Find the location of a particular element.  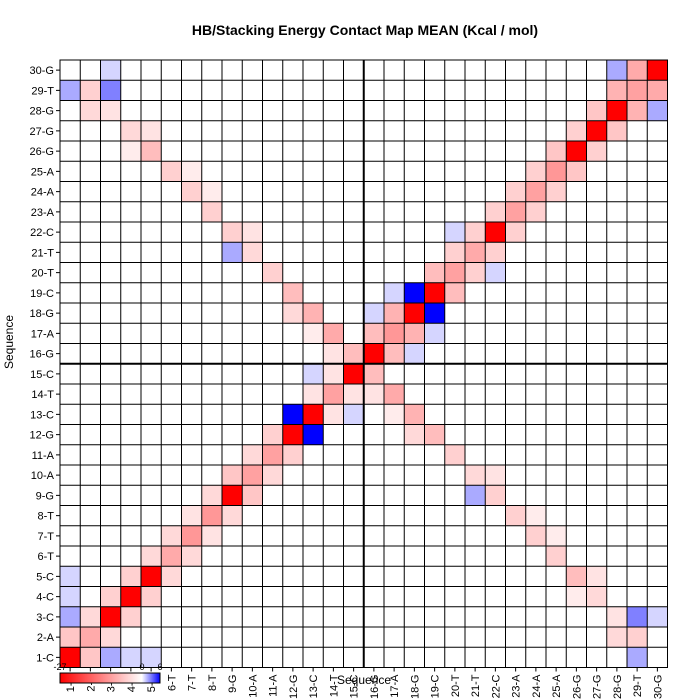

y-tick-label: 7-T is located at coordinates (46, 537).